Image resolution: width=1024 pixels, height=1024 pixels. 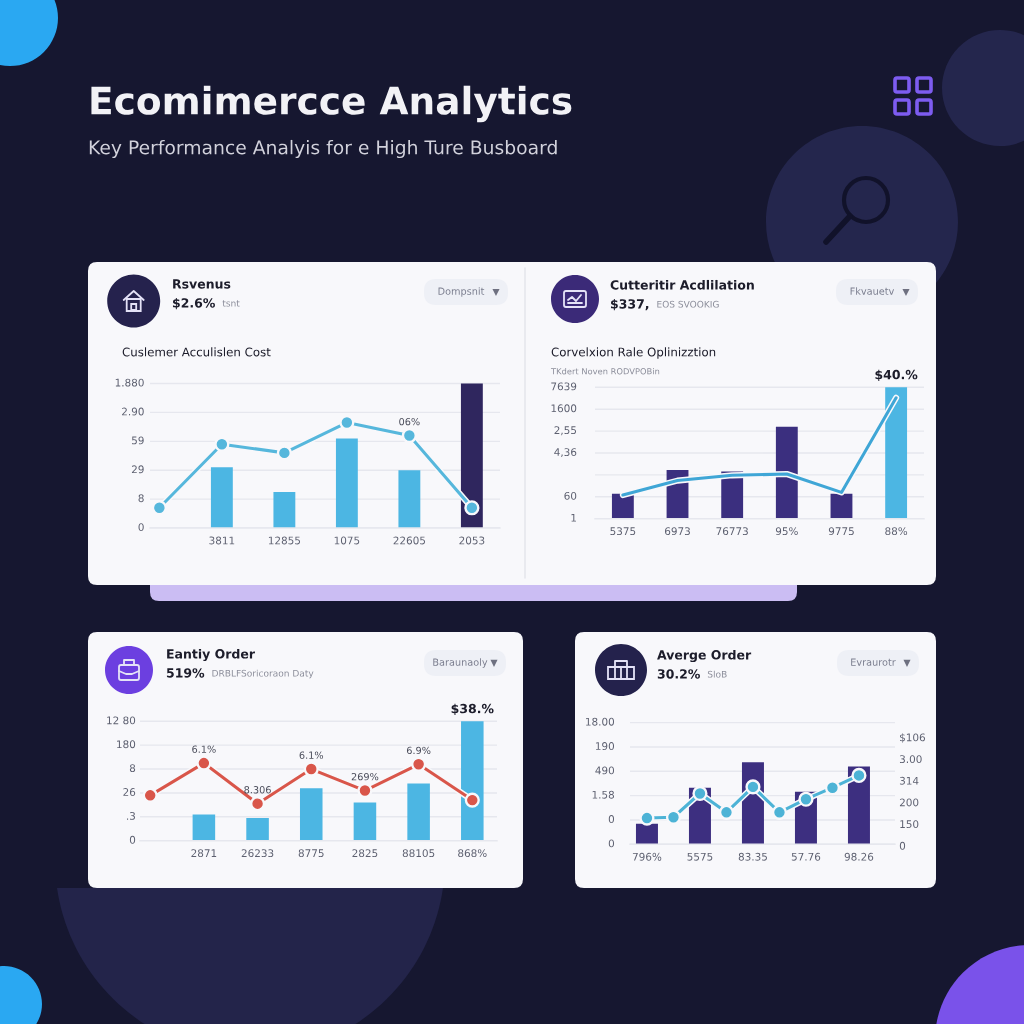 What do you see at coordinates (909, 802) in the screenshot?
I see `text: 200` at bounding box center [909, 802].